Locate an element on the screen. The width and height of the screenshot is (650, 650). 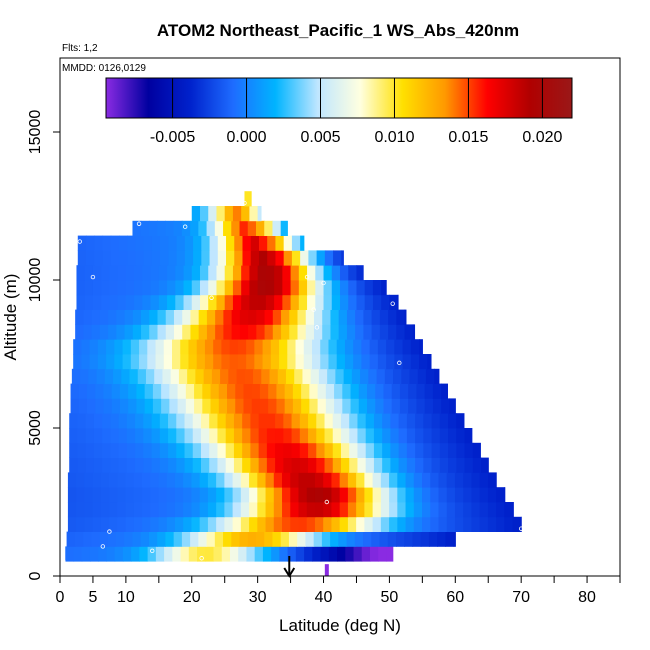
x-tick-label: 60 is located at coordinates (455, 597).